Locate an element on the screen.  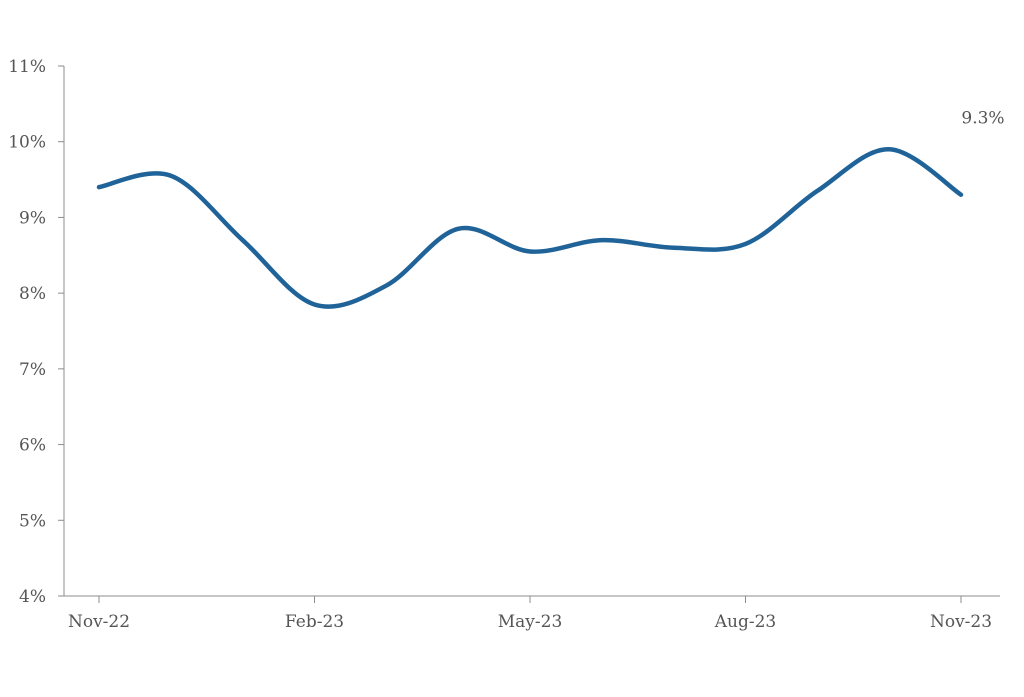
x-tick-label: Nov-23 is located at coordinates (961, 622).